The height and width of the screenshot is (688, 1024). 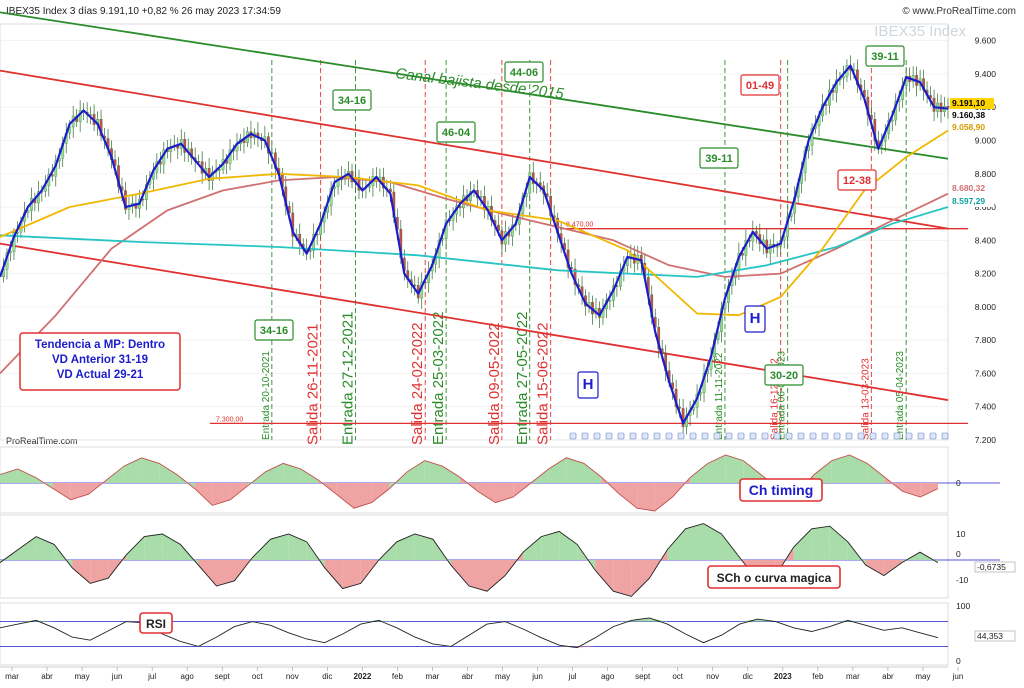 What do you see at coordinates (502, 676) in the screenshot?
I see `x-tick-label: may` at bounding box center [502, 676].